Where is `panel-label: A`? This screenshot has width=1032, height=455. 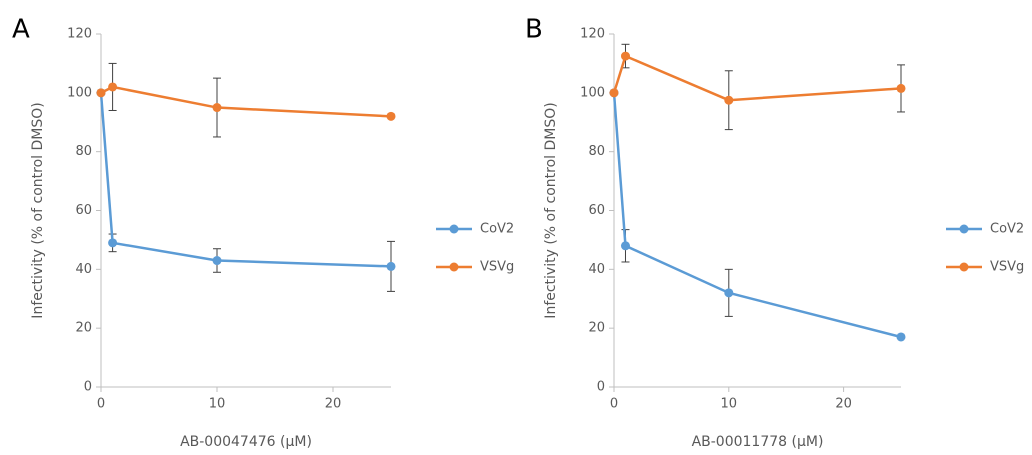 panel-label: A is located at coordinates (21, 30).